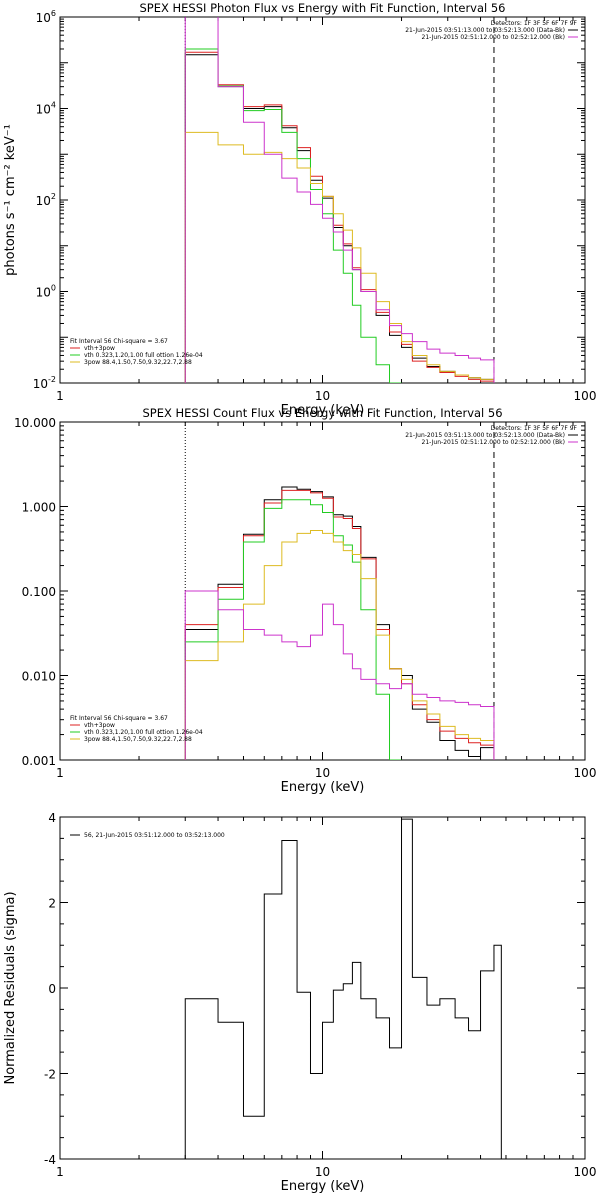 The height and width of the screenshot is (1200, 600). What do you see at coordinates (53, 105) in the screenshot?
I see `y-tick-exponent: 4` at bounding box center [53, 105].